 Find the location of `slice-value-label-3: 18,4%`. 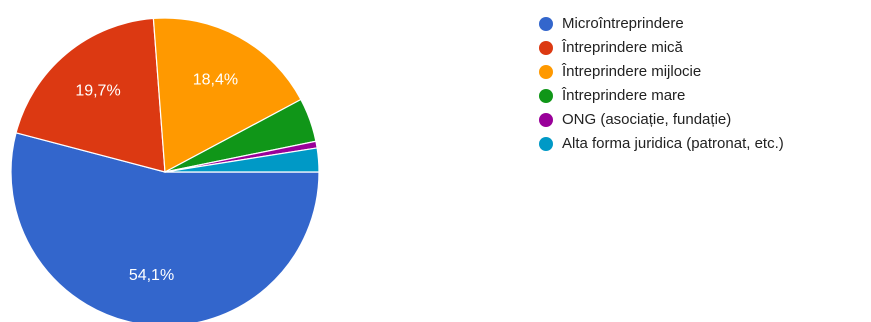

slice-value-label-3: 18,4% is located at coordinates (215, 79).